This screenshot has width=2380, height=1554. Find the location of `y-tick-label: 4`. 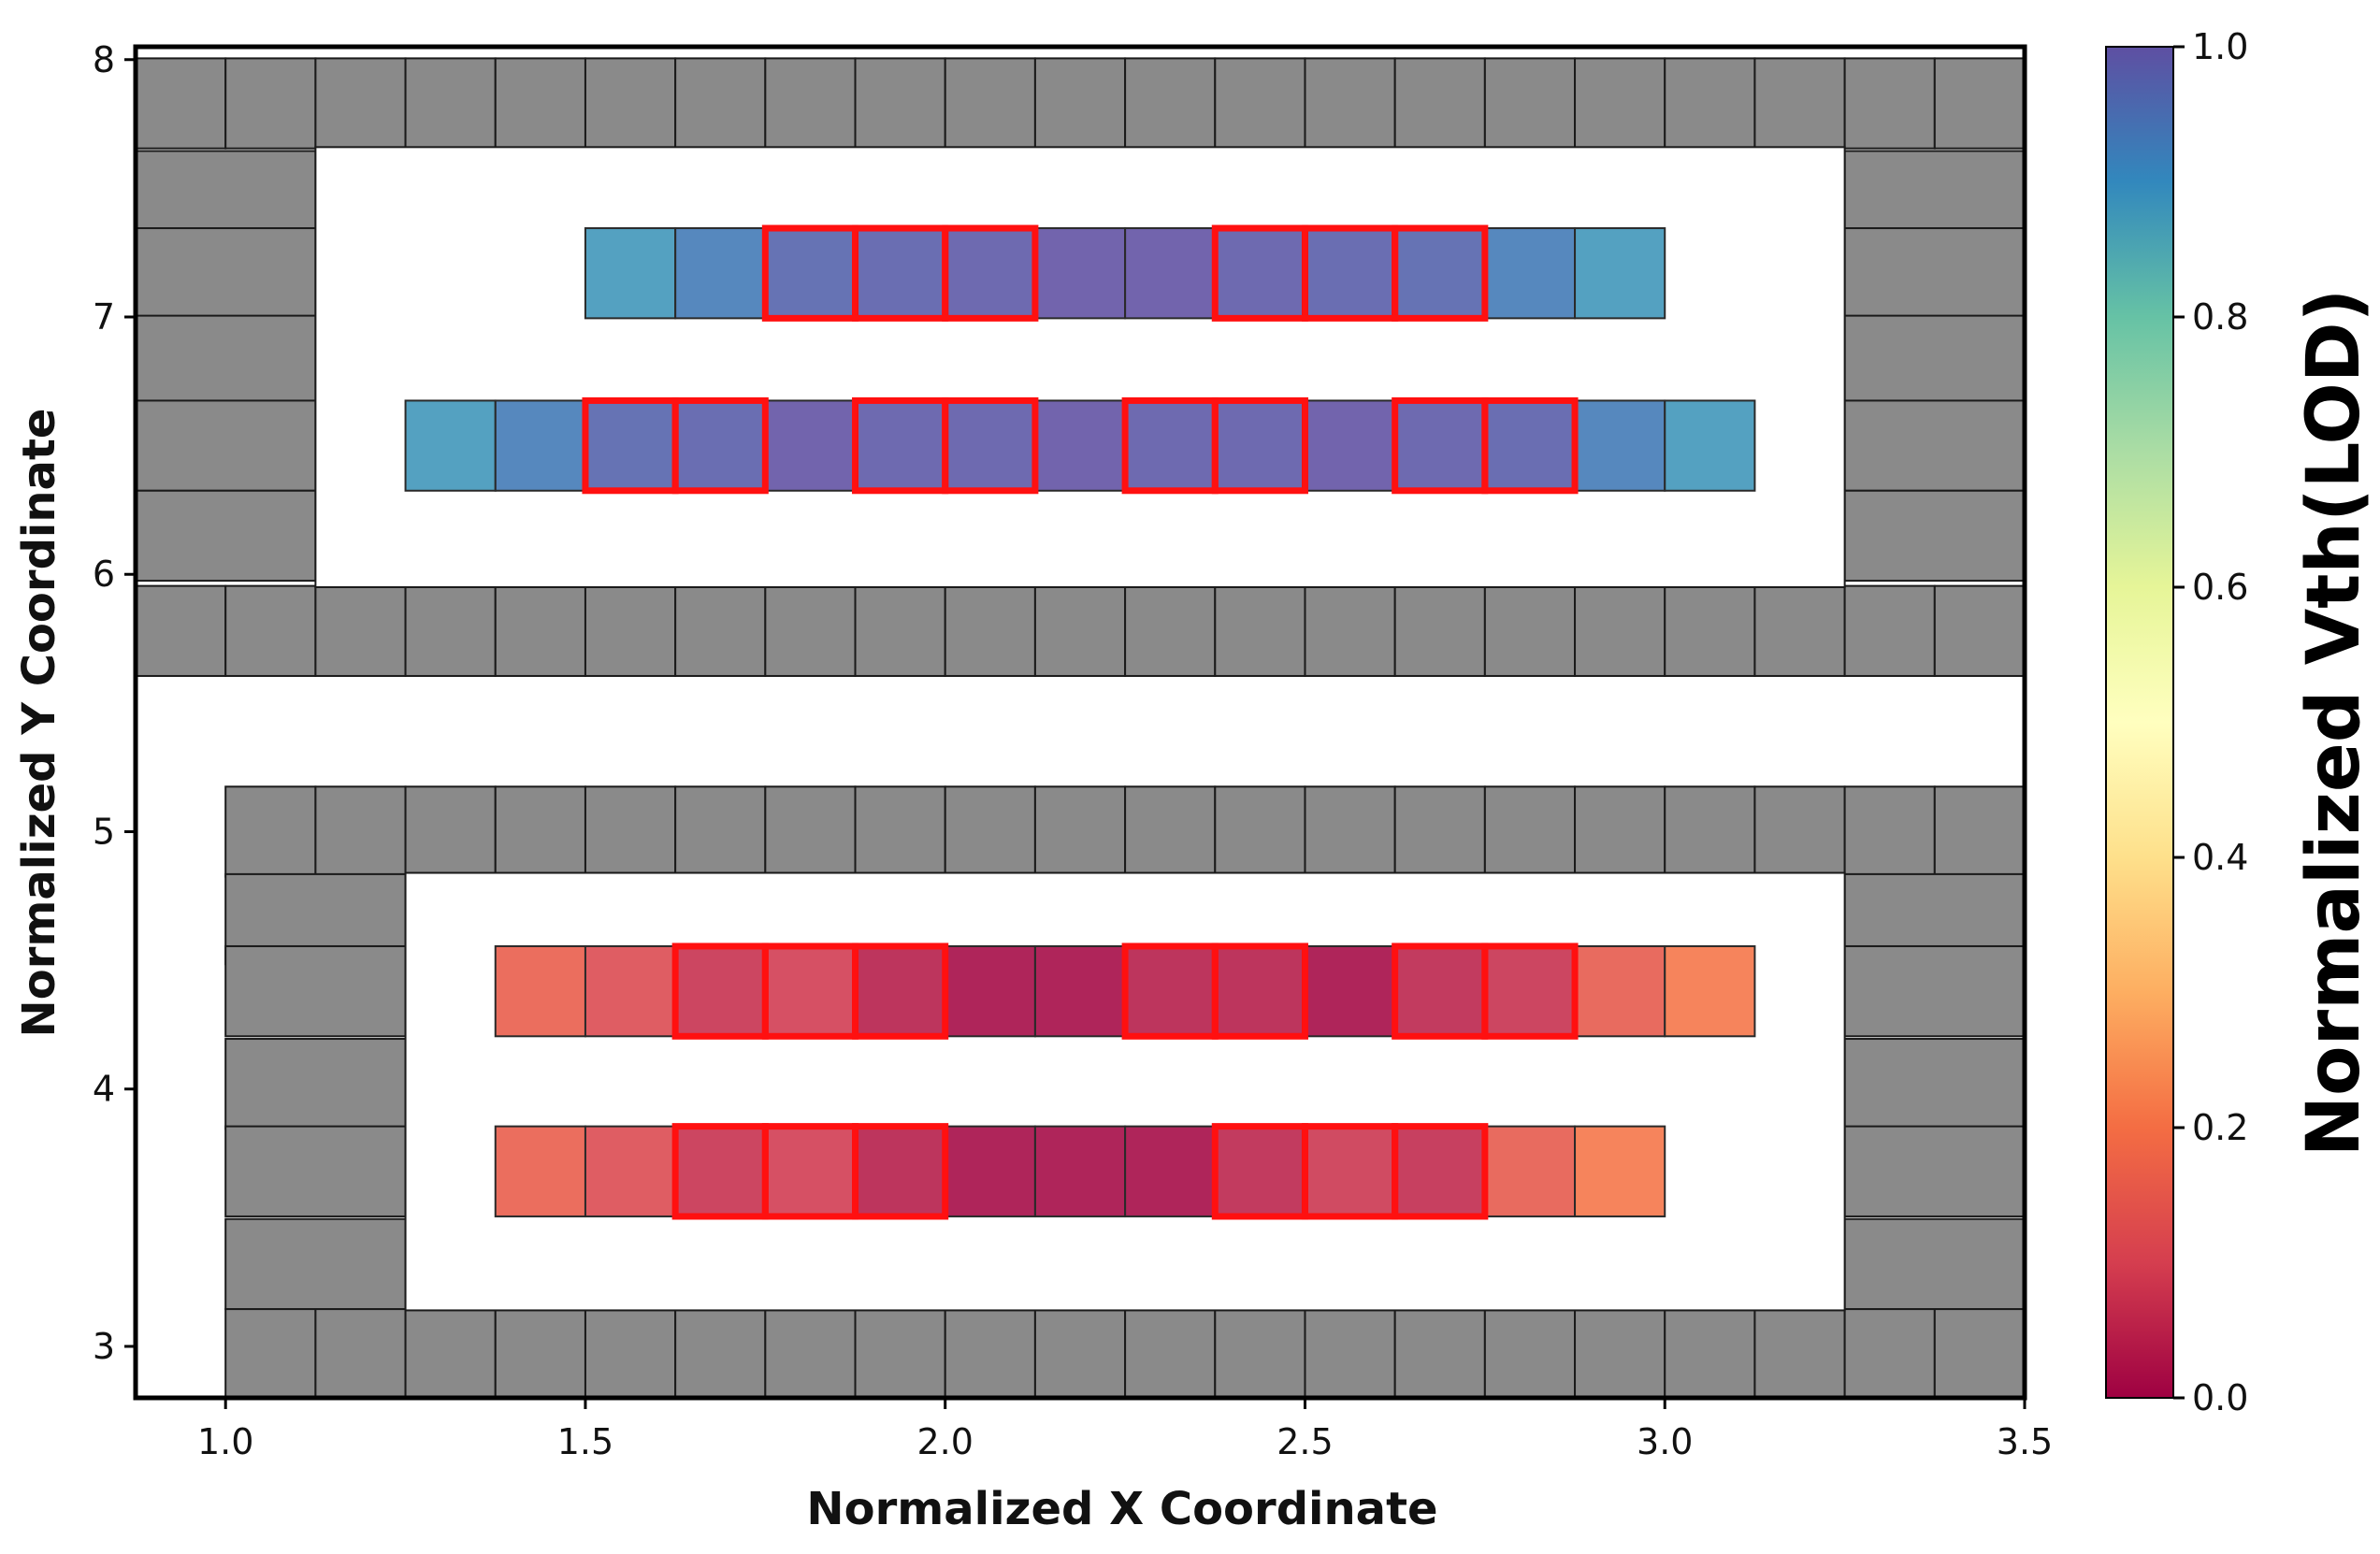

y-tick-label: 4 is located at coordinates (104, 1089).